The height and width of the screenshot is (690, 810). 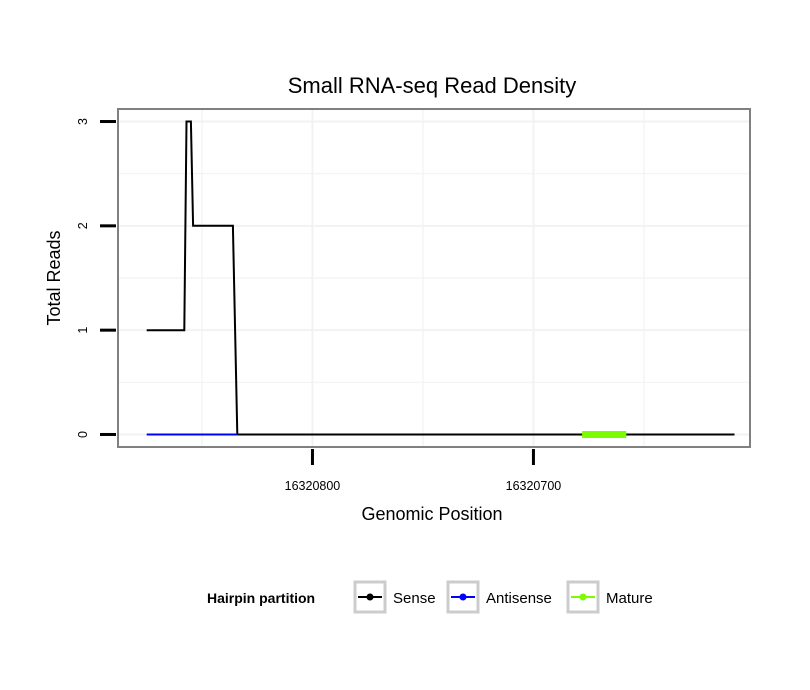 What do you see at coordinates (431, 514) in the screenshot?
I see `x-axis-title: Genomic Position` at bounding box center [431, 514].